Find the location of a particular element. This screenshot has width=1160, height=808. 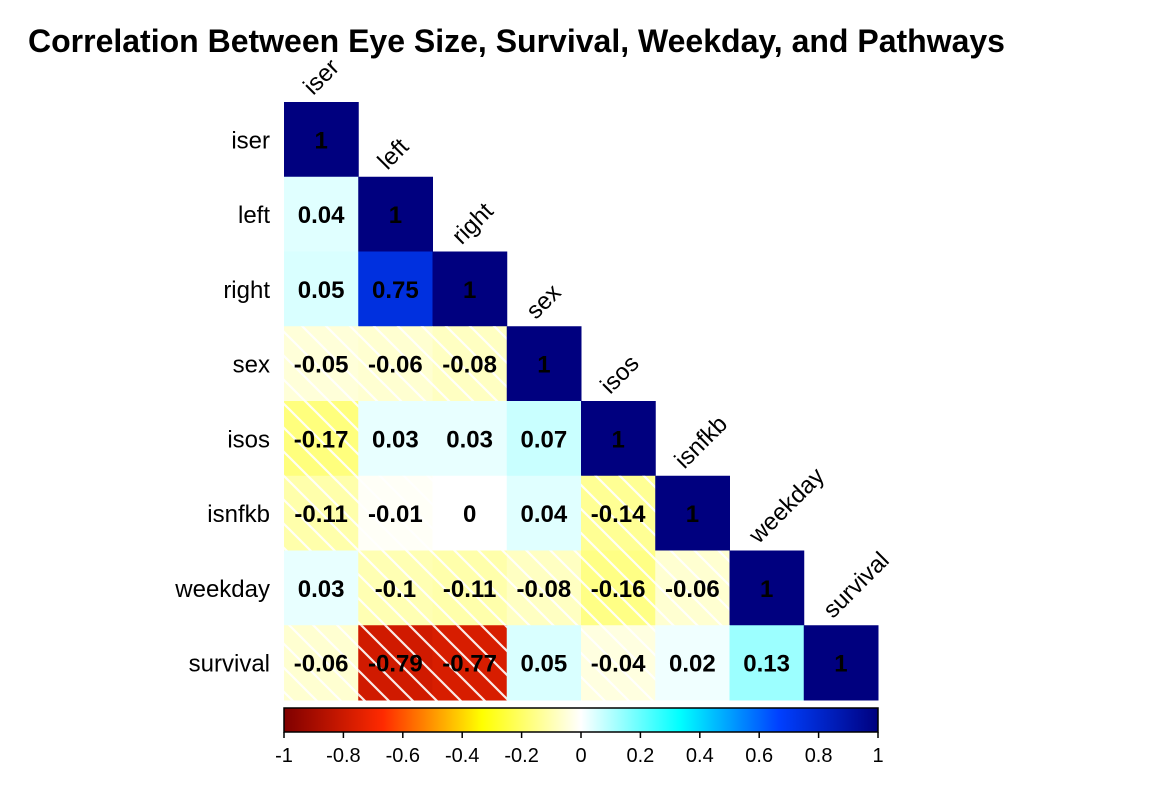

column-label: iser is located at coordinates (321, 77).